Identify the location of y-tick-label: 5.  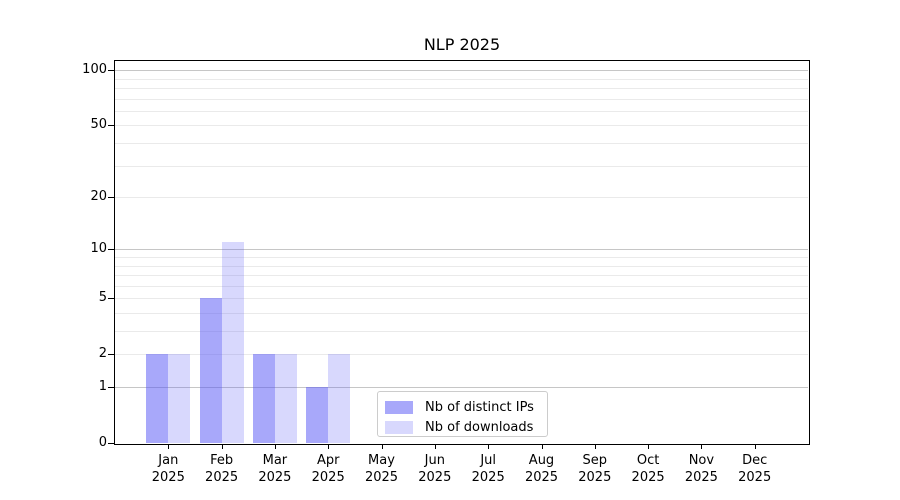
(102, 298).